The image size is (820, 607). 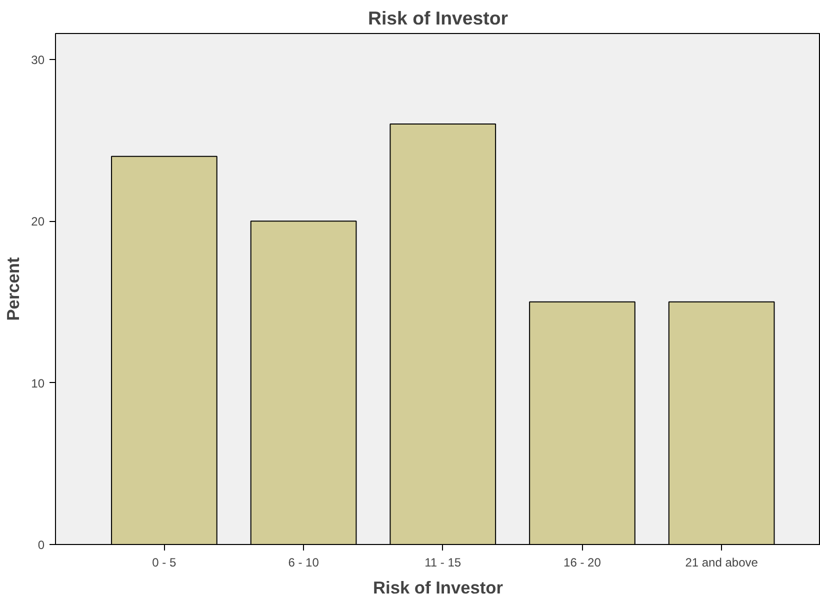 What do you see at coordinates (443, 563) in the screenshot?
I see `x-tick-label: 11 - 15` at bounding box center [443, 563].